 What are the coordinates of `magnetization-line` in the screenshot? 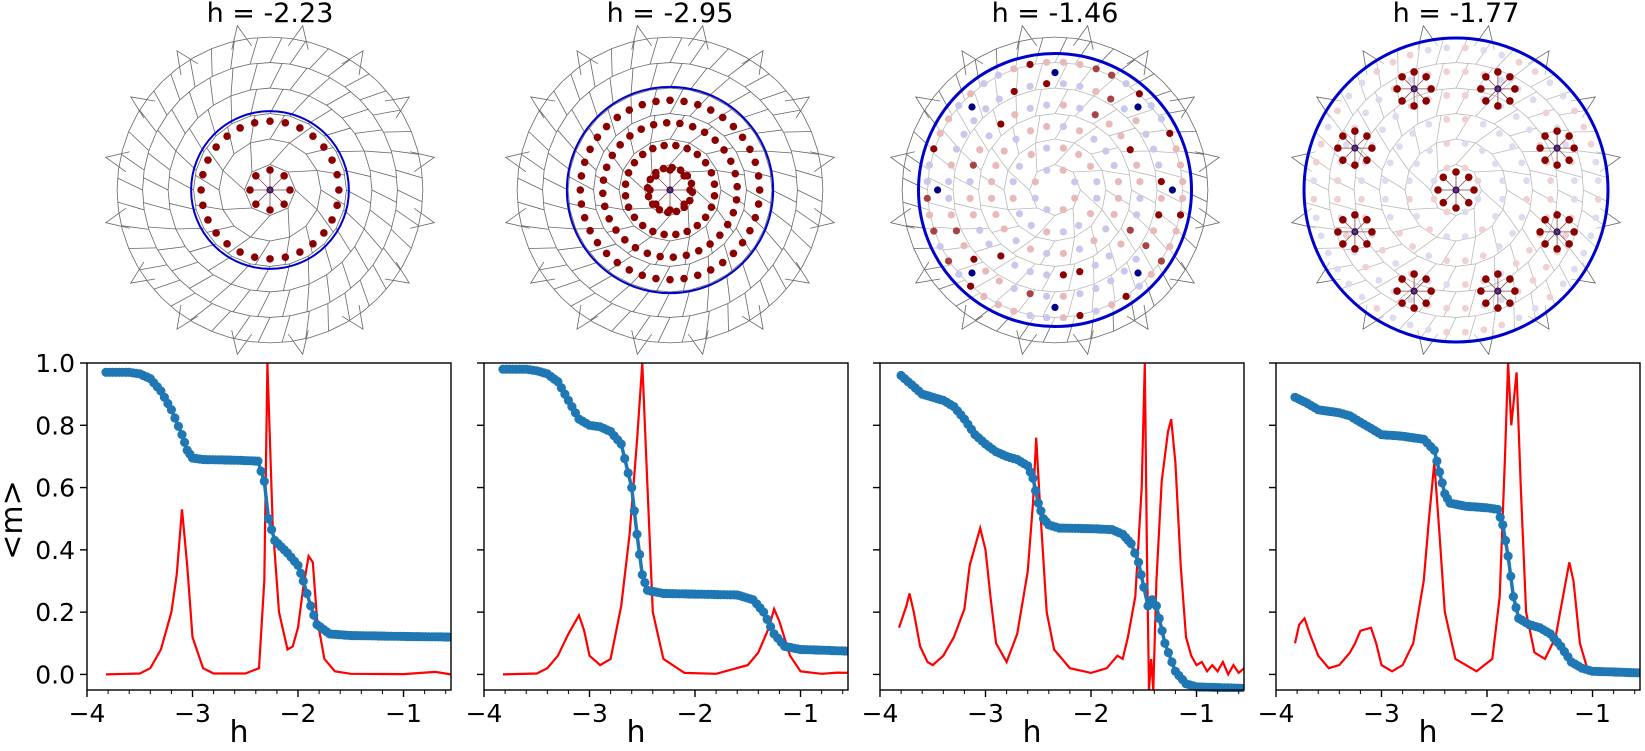 It's located at (1467, 535).